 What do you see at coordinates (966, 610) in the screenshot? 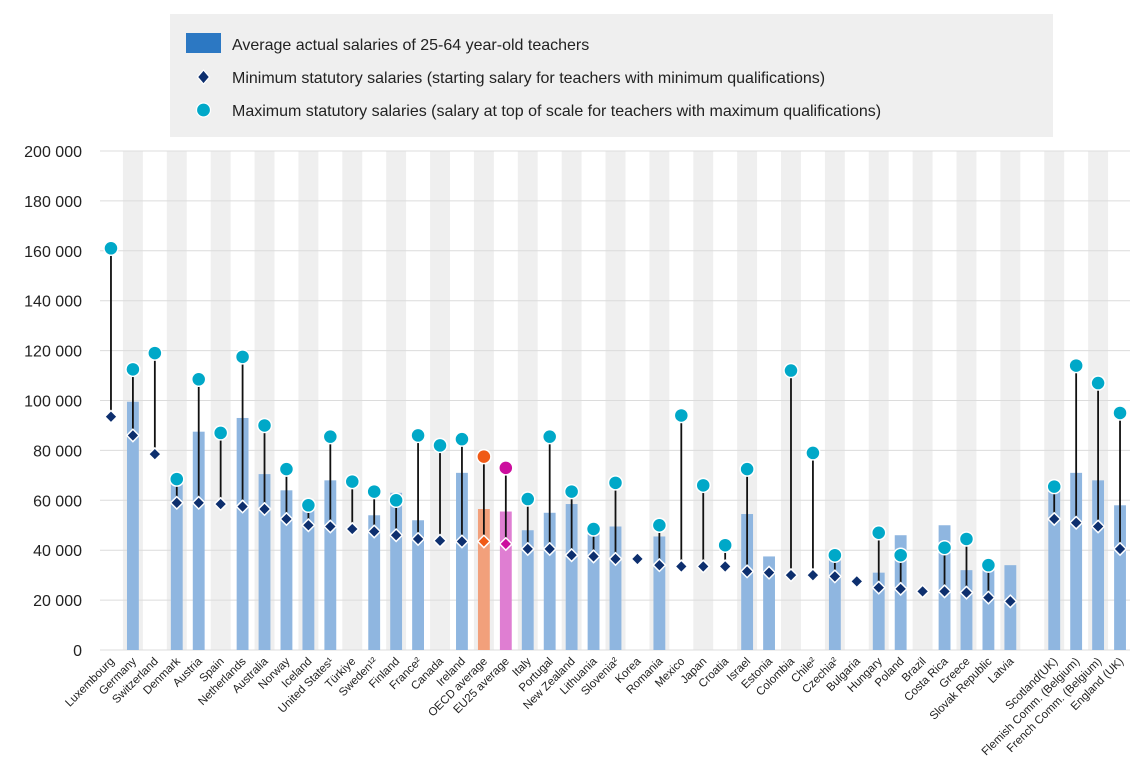
I see `bar-greece` at bounding box center [966, 610].